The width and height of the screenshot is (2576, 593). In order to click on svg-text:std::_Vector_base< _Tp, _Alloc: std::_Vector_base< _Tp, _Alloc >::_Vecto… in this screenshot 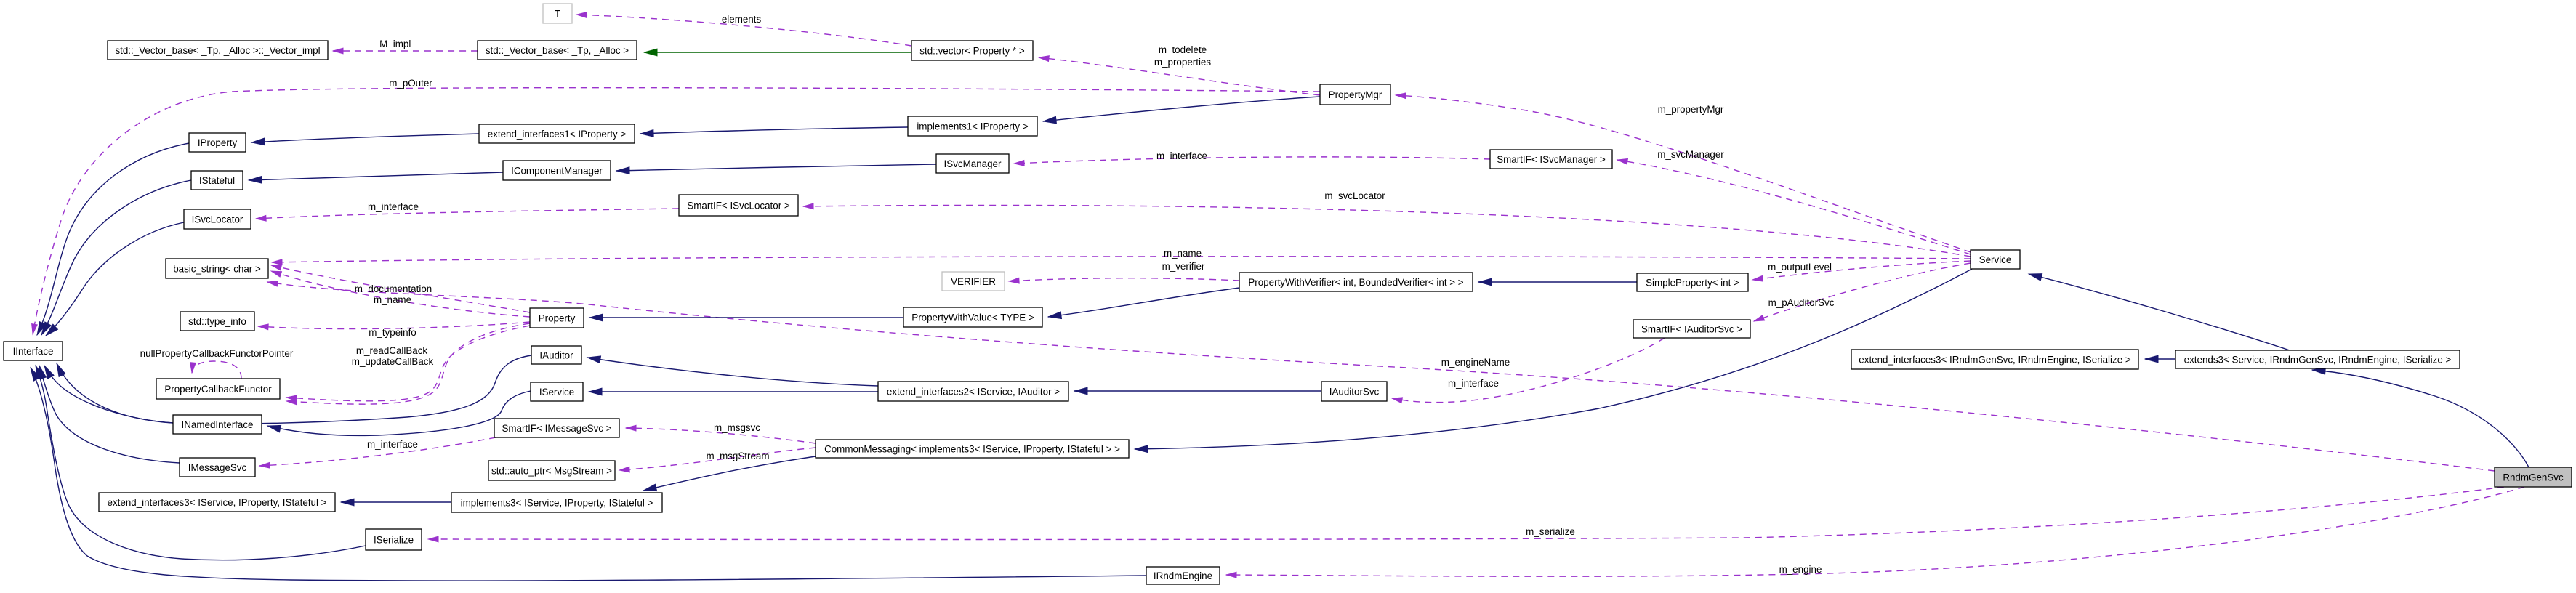, I will do `click(217, 50)`.